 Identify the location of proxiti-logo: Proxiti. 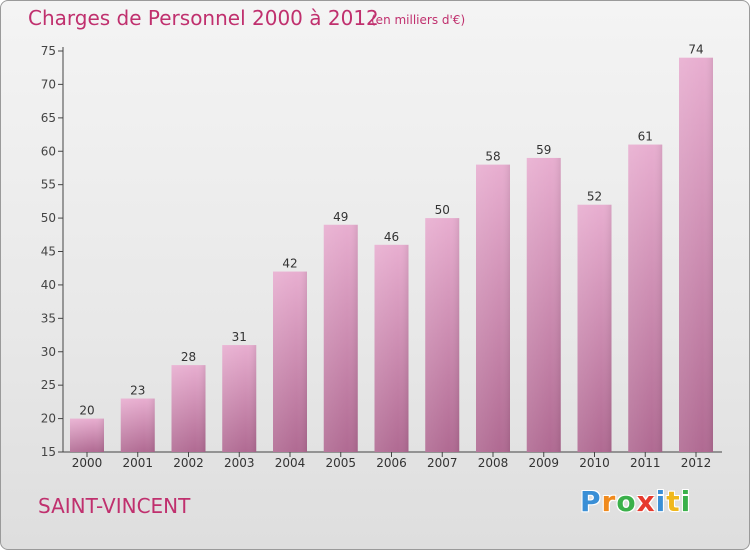
(635, 501).